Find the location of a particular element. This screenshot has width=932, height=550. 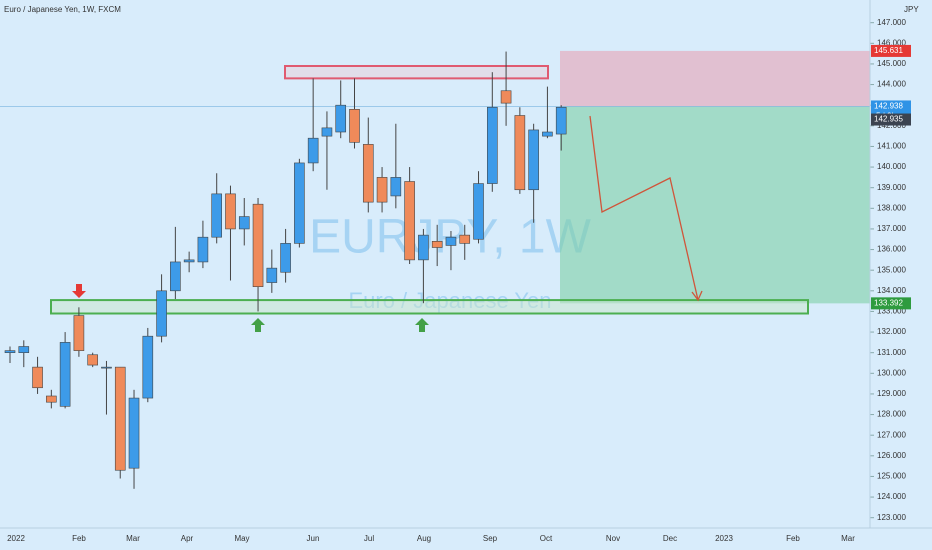

last-price-label: 142.935 is located at coordinates (888, 119).